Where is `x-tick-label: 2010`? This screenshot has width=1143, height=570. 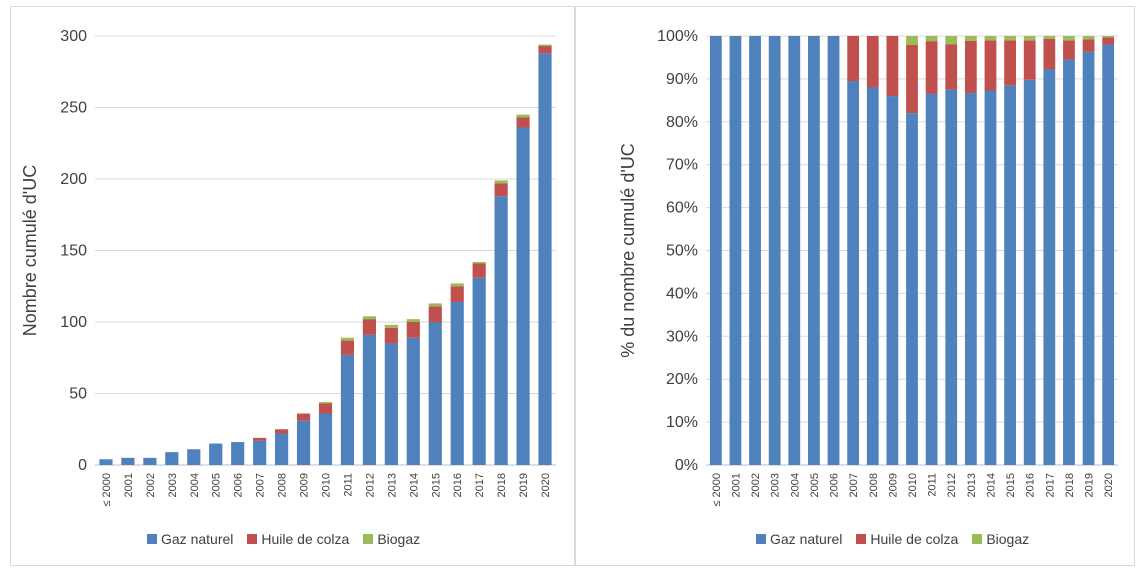 x-tick-label: 2010 is located at coordinates (327, 485).